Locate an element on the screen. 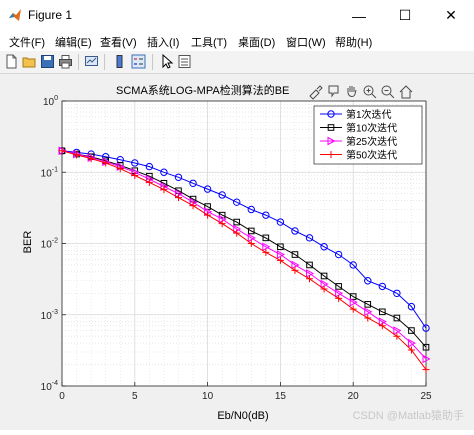  menu-edit: 编辑(E) is located at coordinates (73, 43).